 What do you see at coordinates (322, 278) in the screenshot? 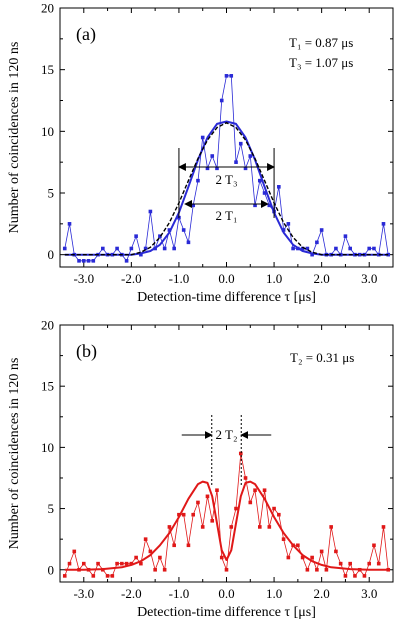
I see `x-tick-label: 2.0` at bounding box center [322, 278].